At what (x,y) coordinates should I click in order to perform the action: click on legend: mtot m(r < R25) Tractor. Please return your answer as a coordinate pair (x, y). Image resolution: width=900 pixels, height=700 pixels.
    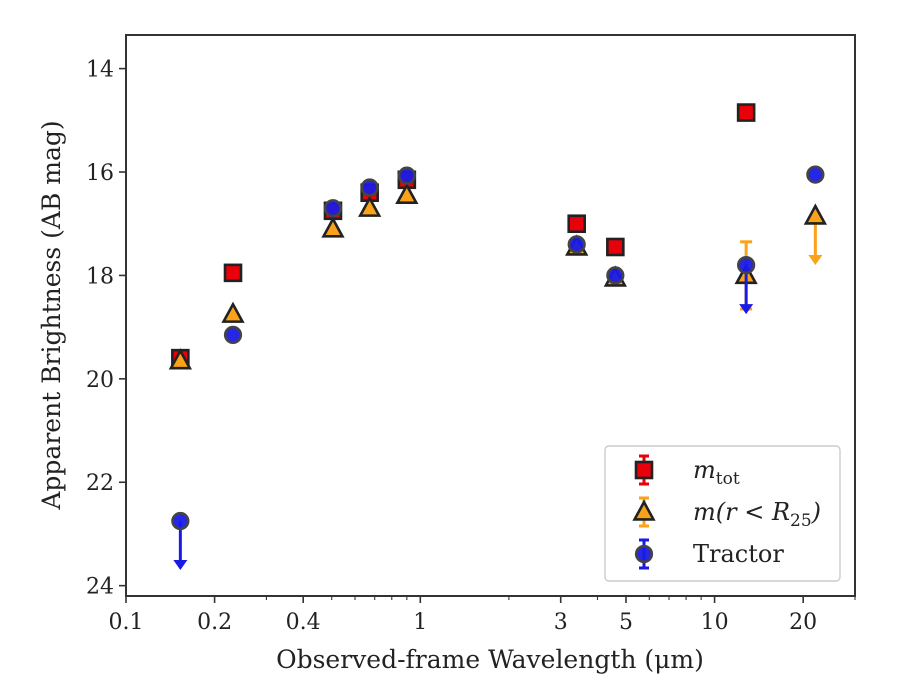
    Looking at the image, I should click on (722, 513).